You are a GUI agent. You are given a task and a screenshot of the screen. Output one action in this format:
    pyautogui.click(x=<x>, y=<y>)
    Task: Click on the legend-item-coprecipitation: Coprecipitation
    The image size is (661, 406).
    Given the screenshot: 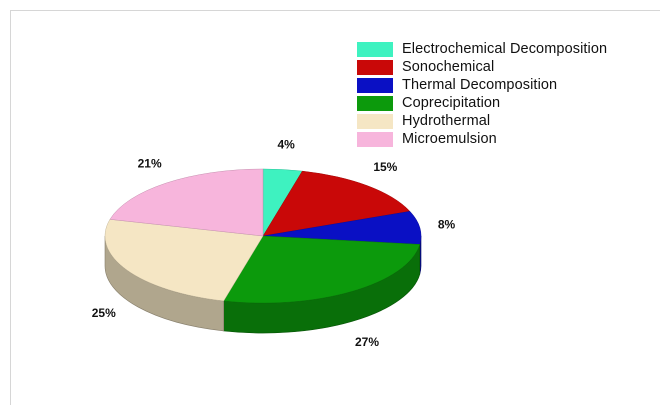 What is the action you would take?
    pyautogui.click(x=508, y=103)
    